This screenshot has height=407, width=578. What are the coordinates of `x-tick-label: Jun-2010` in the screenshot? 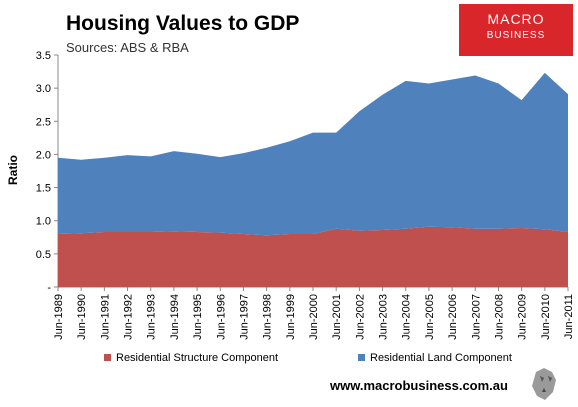 It's located at (546, 317).